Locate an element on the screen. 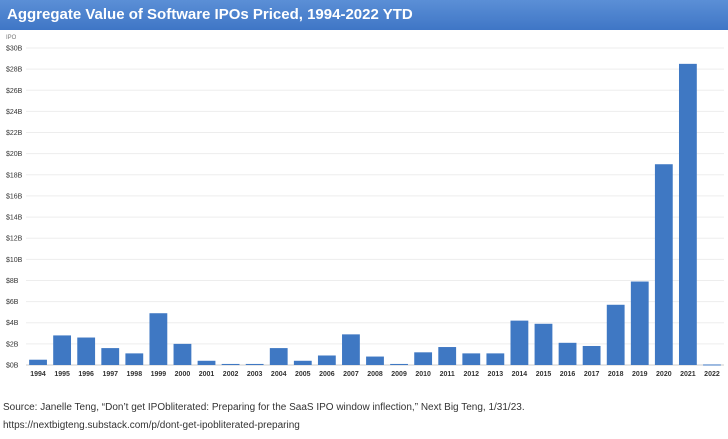  bar-2019 is located at coordinates (639, 323).